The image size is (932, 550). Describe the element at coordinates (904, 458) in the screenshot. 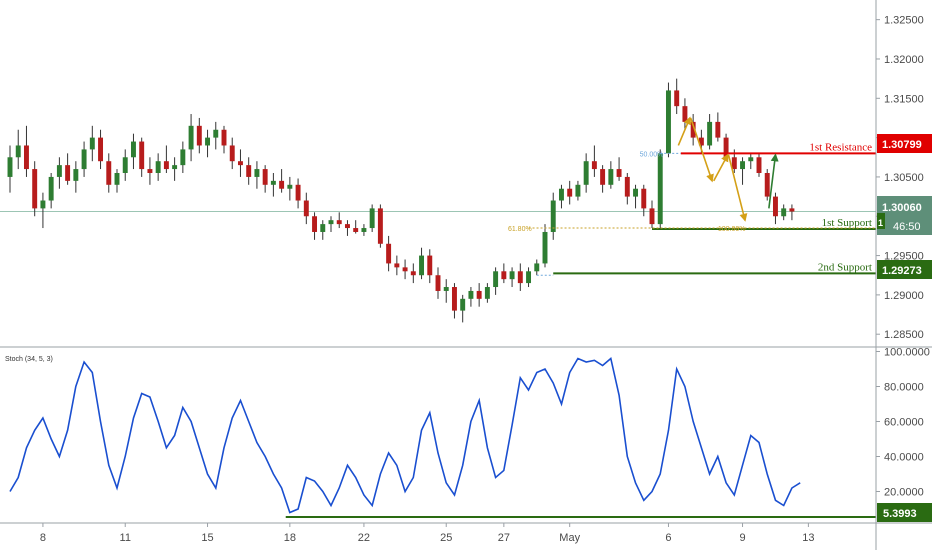

I see `stoch-tick-label: 40.0000` at that location.